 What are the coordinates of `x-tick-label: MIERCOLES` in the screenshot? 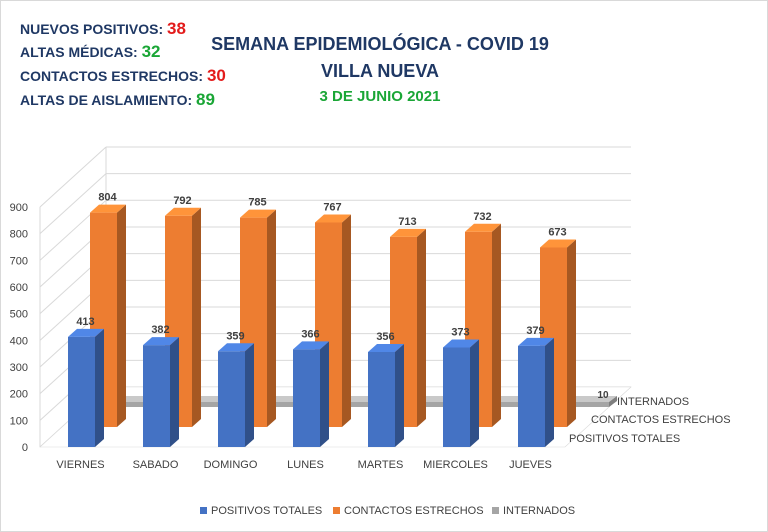 It's located at (455, 465).